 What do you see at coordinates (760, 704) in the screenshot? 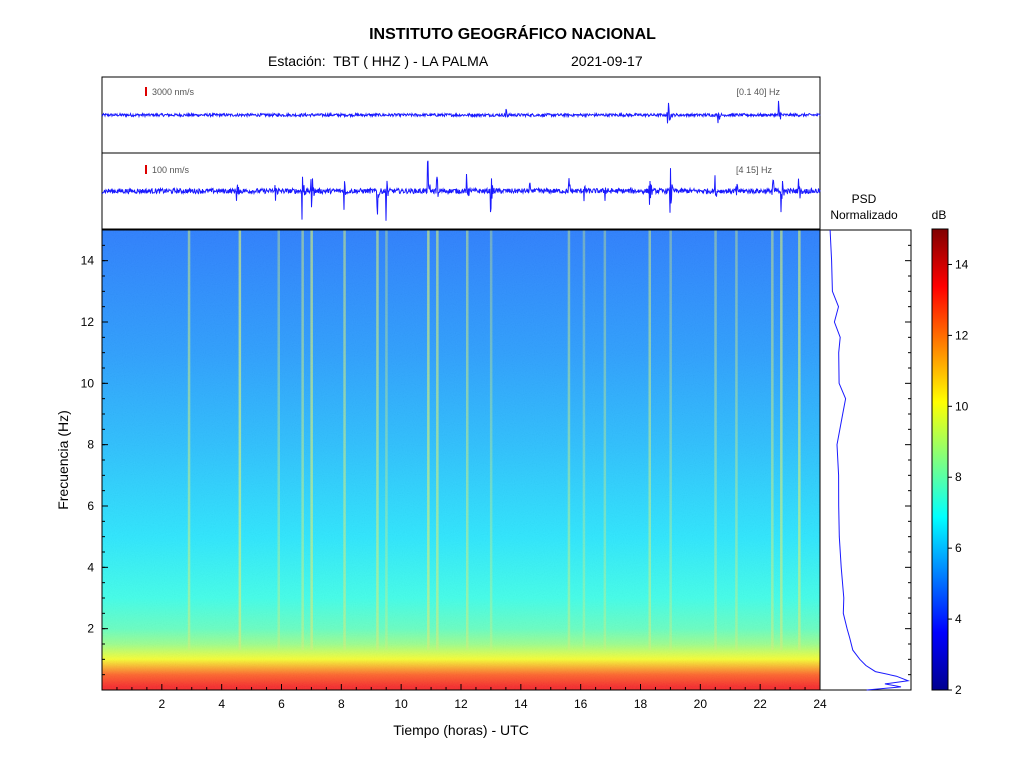
I see `x-tick-label: 22` at bounding box center [760, 704].